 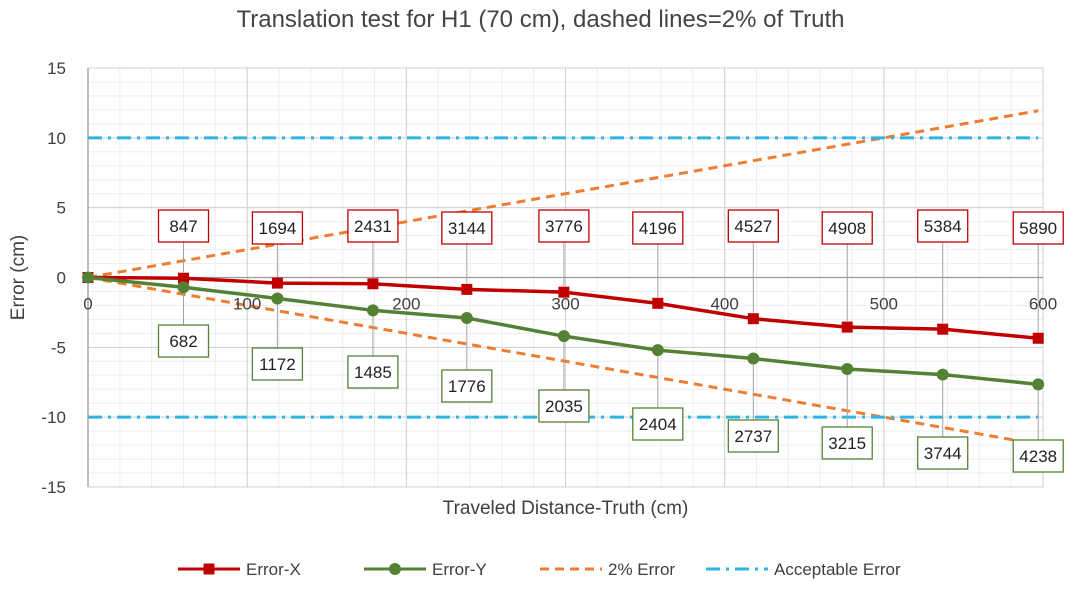 I want to click on data-label-error-y: 1172, so click(x=277, y=364).